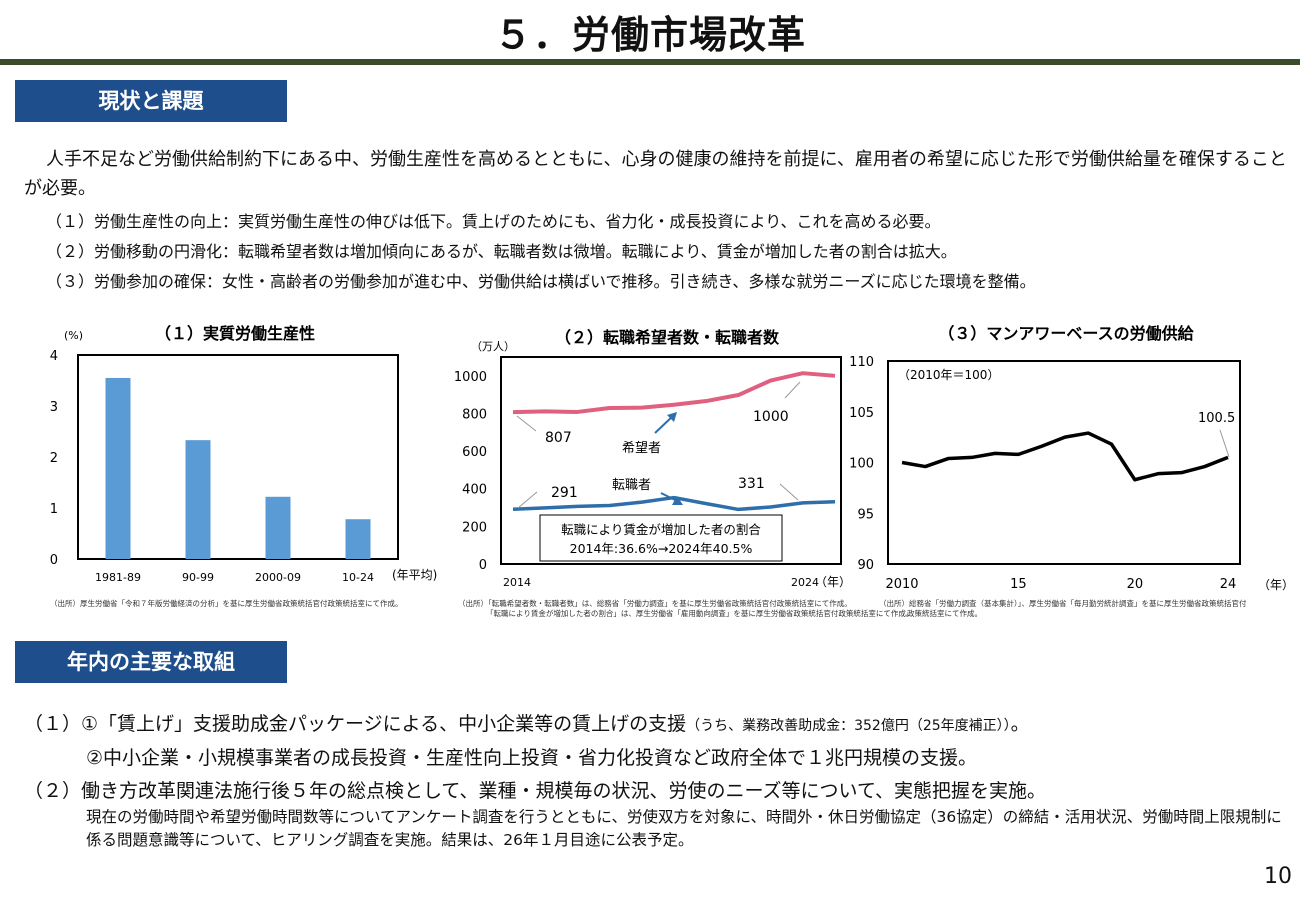  Describe the element at coordinates (677, 500) in the screenshot. I see `move-arrow-head` at that location.